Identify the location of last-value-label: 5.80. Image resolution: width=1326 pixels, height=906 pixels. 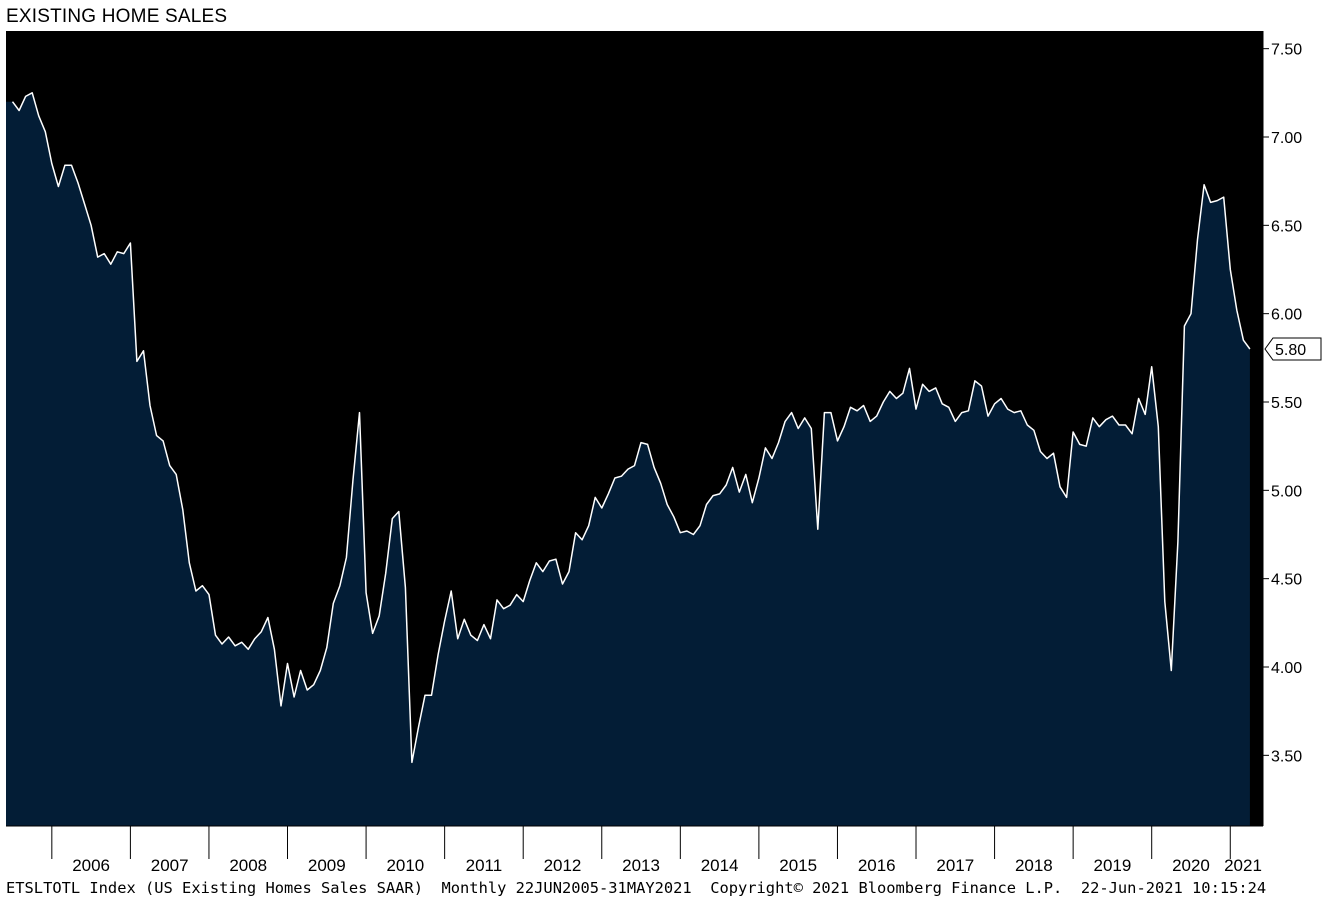
(1290, 350).